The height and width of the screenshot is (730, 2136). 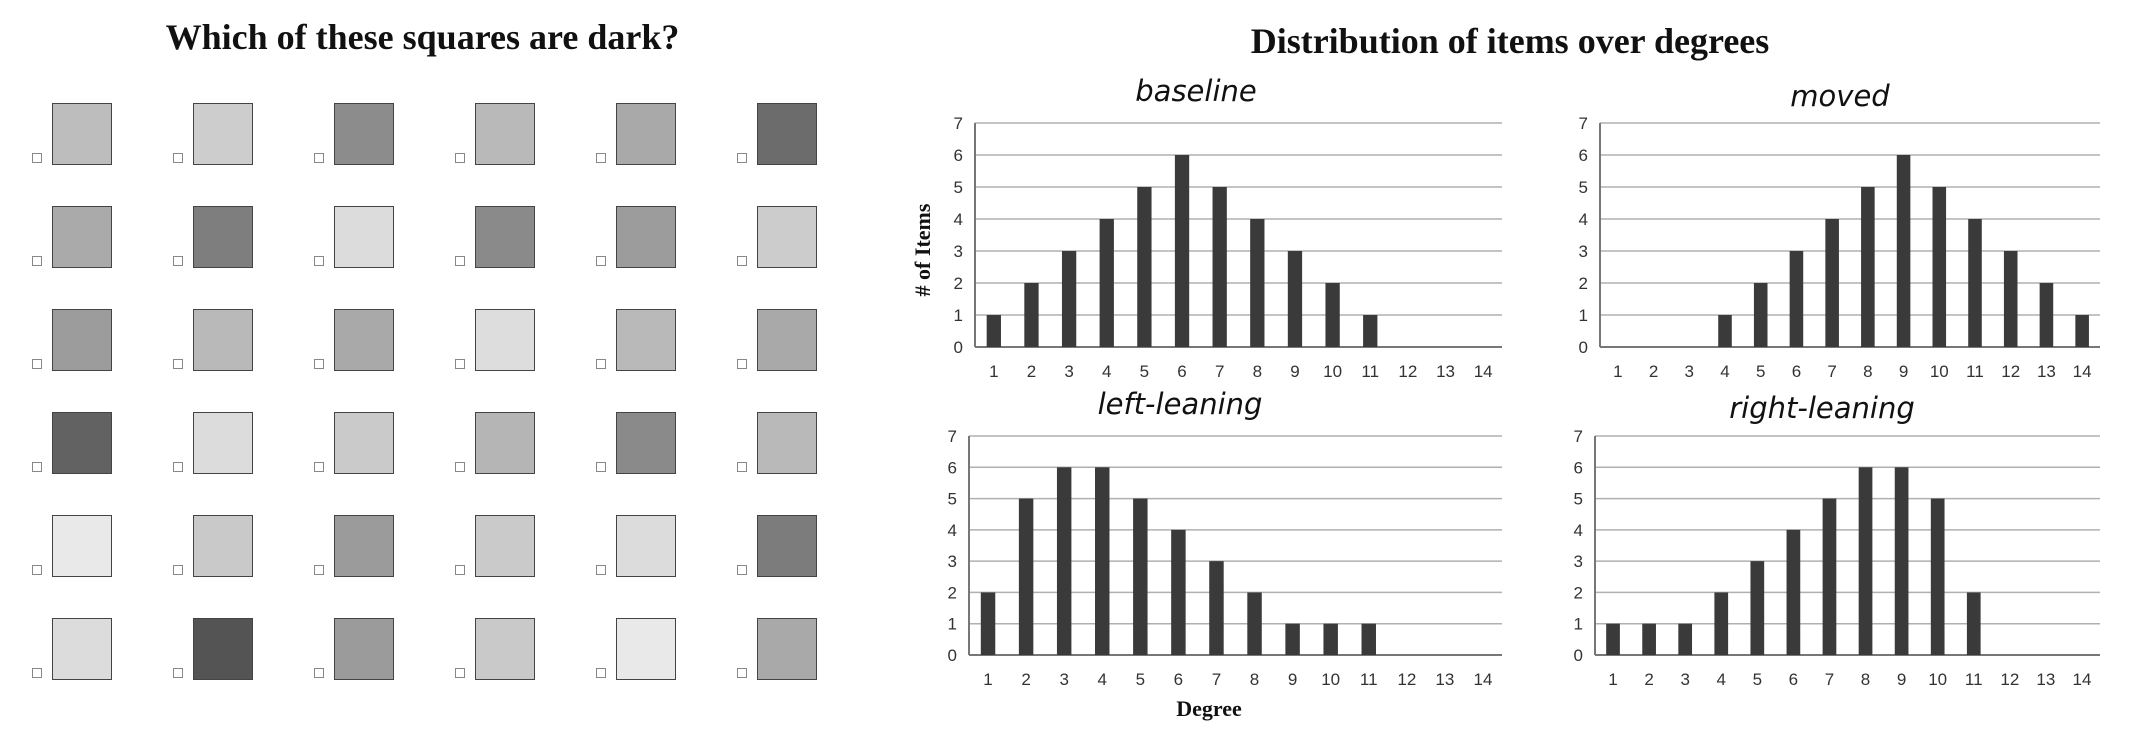 What do you see at coordinates (1578, 530) in the screenshot?
I see `y-tick-label: 4` at bounding box center [1578, 530].